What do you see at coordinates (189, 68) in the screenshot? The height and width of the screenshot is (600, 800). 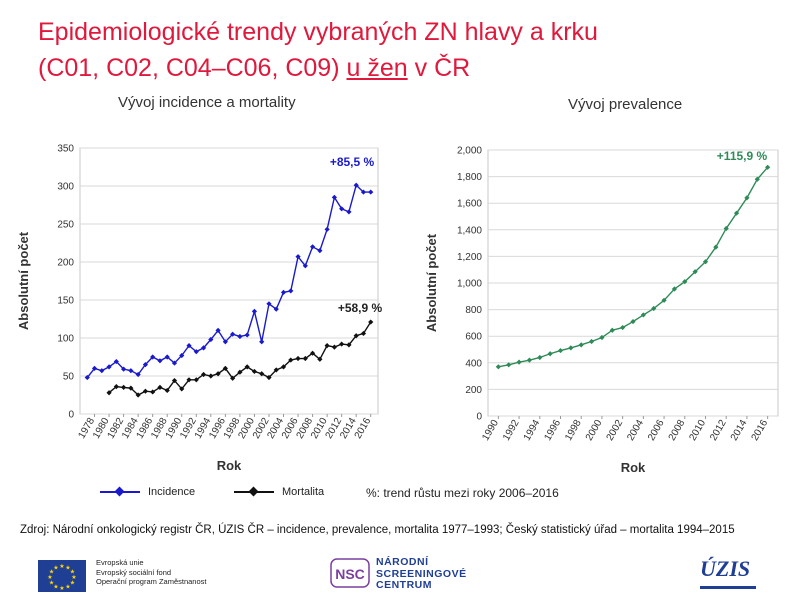 I see `title-codes: (C01, C02, C04–C06, C09)` at bounding box center [189, 68].